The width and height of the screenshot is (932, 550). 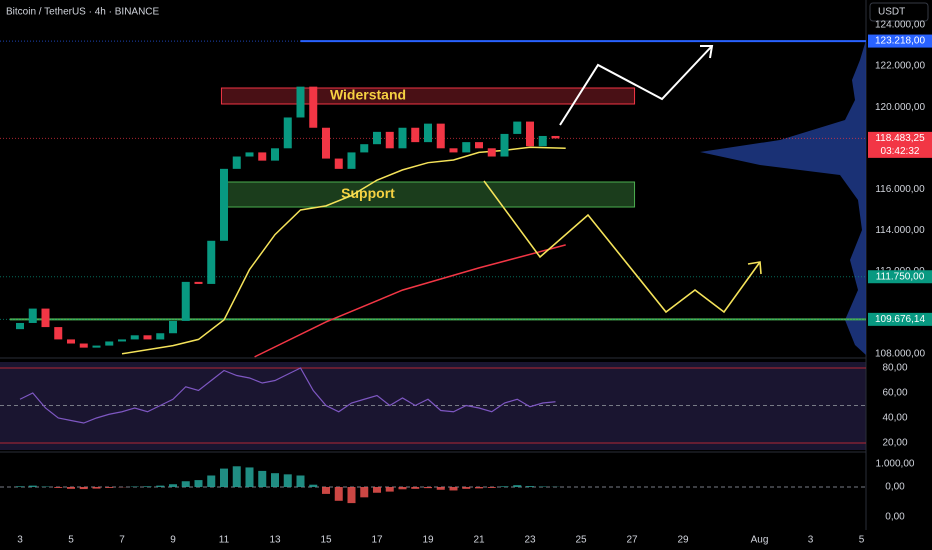 I want to click on arrow-head, so click(x=707, y=52).